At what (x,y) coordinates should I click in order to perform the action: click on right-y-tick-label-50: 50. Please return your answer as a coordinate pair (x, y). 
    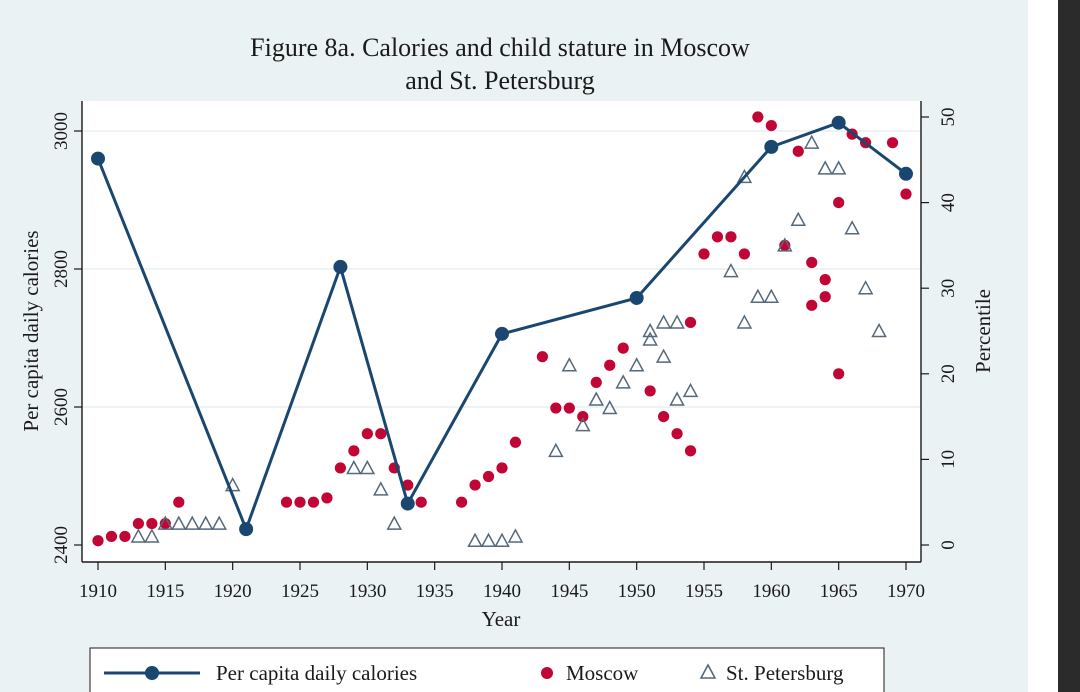
    Looking at the image, I should click on (948, 117).